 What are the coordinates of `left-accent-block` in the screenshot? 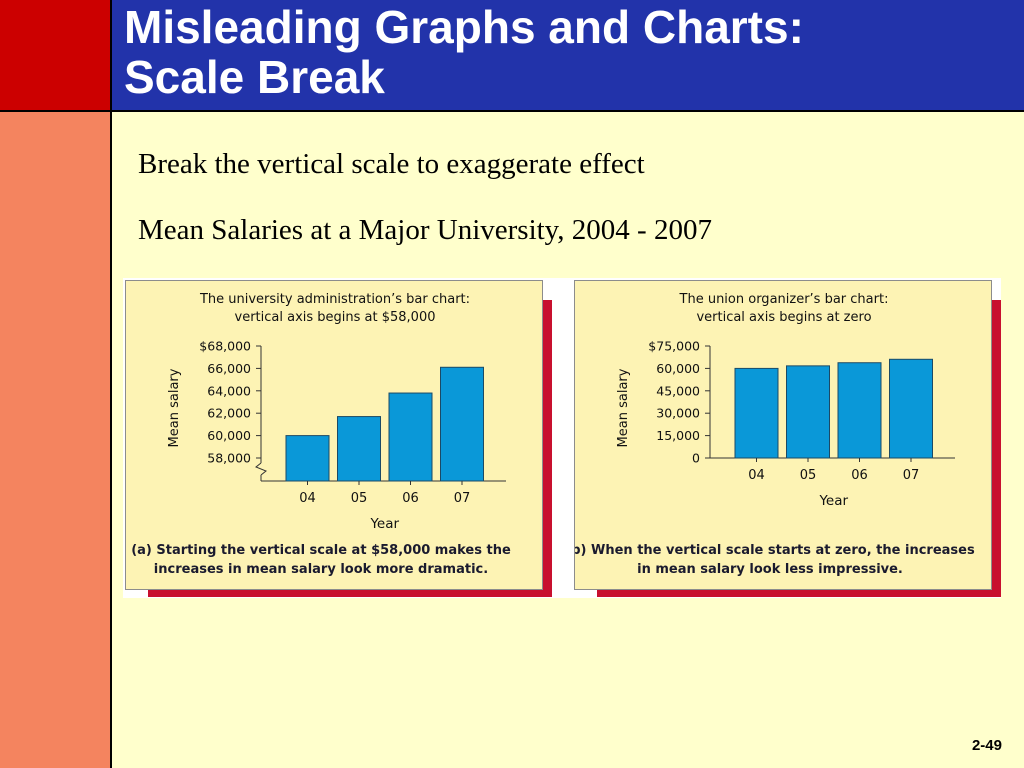 It's located at (56, 56).